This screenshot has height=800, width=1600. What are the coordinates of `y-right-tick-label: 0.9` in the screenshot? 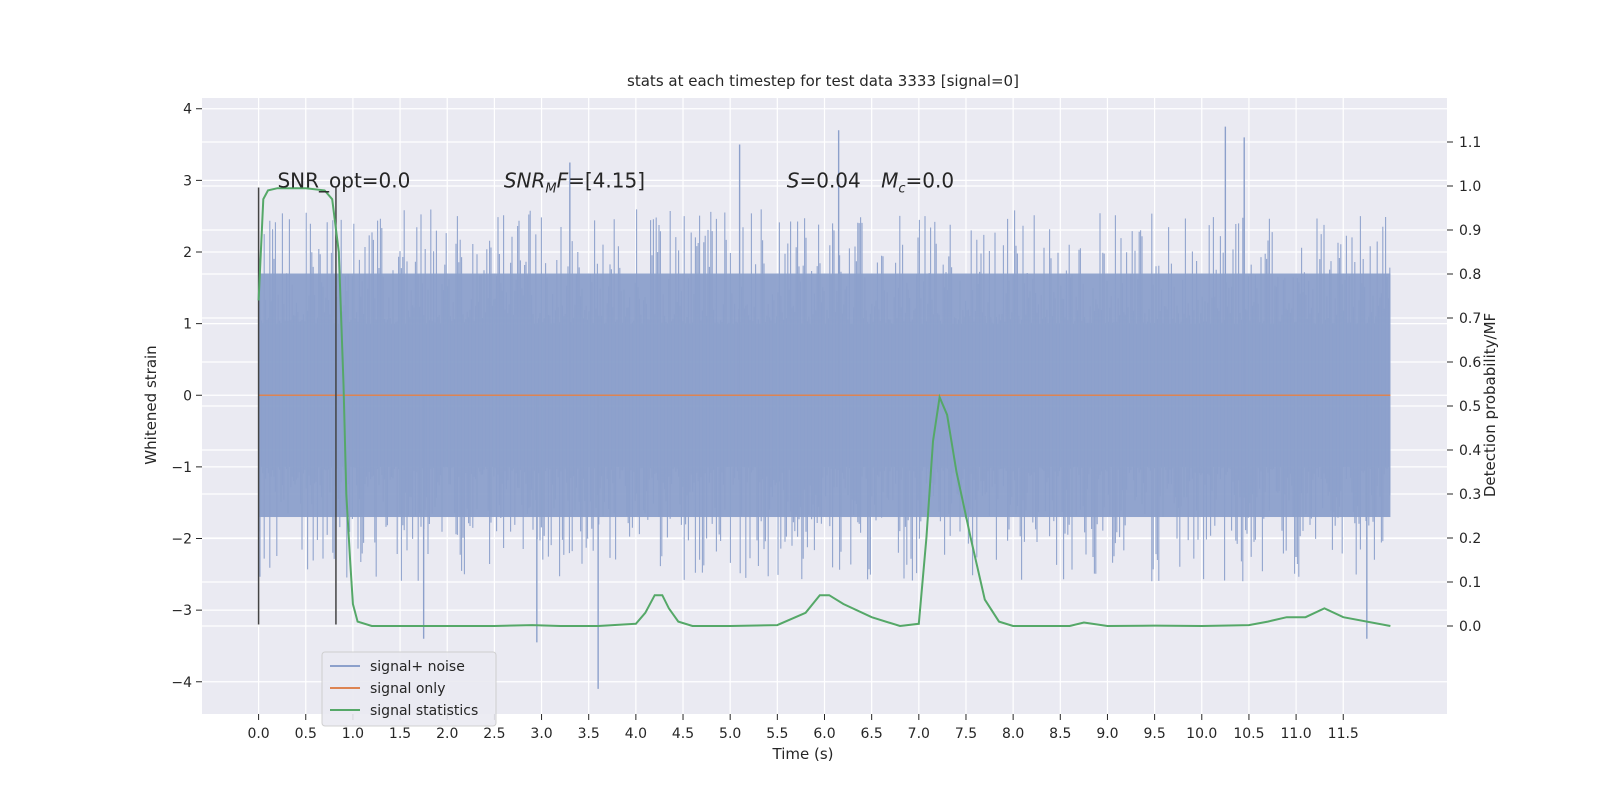 It's located at (1470, 231).